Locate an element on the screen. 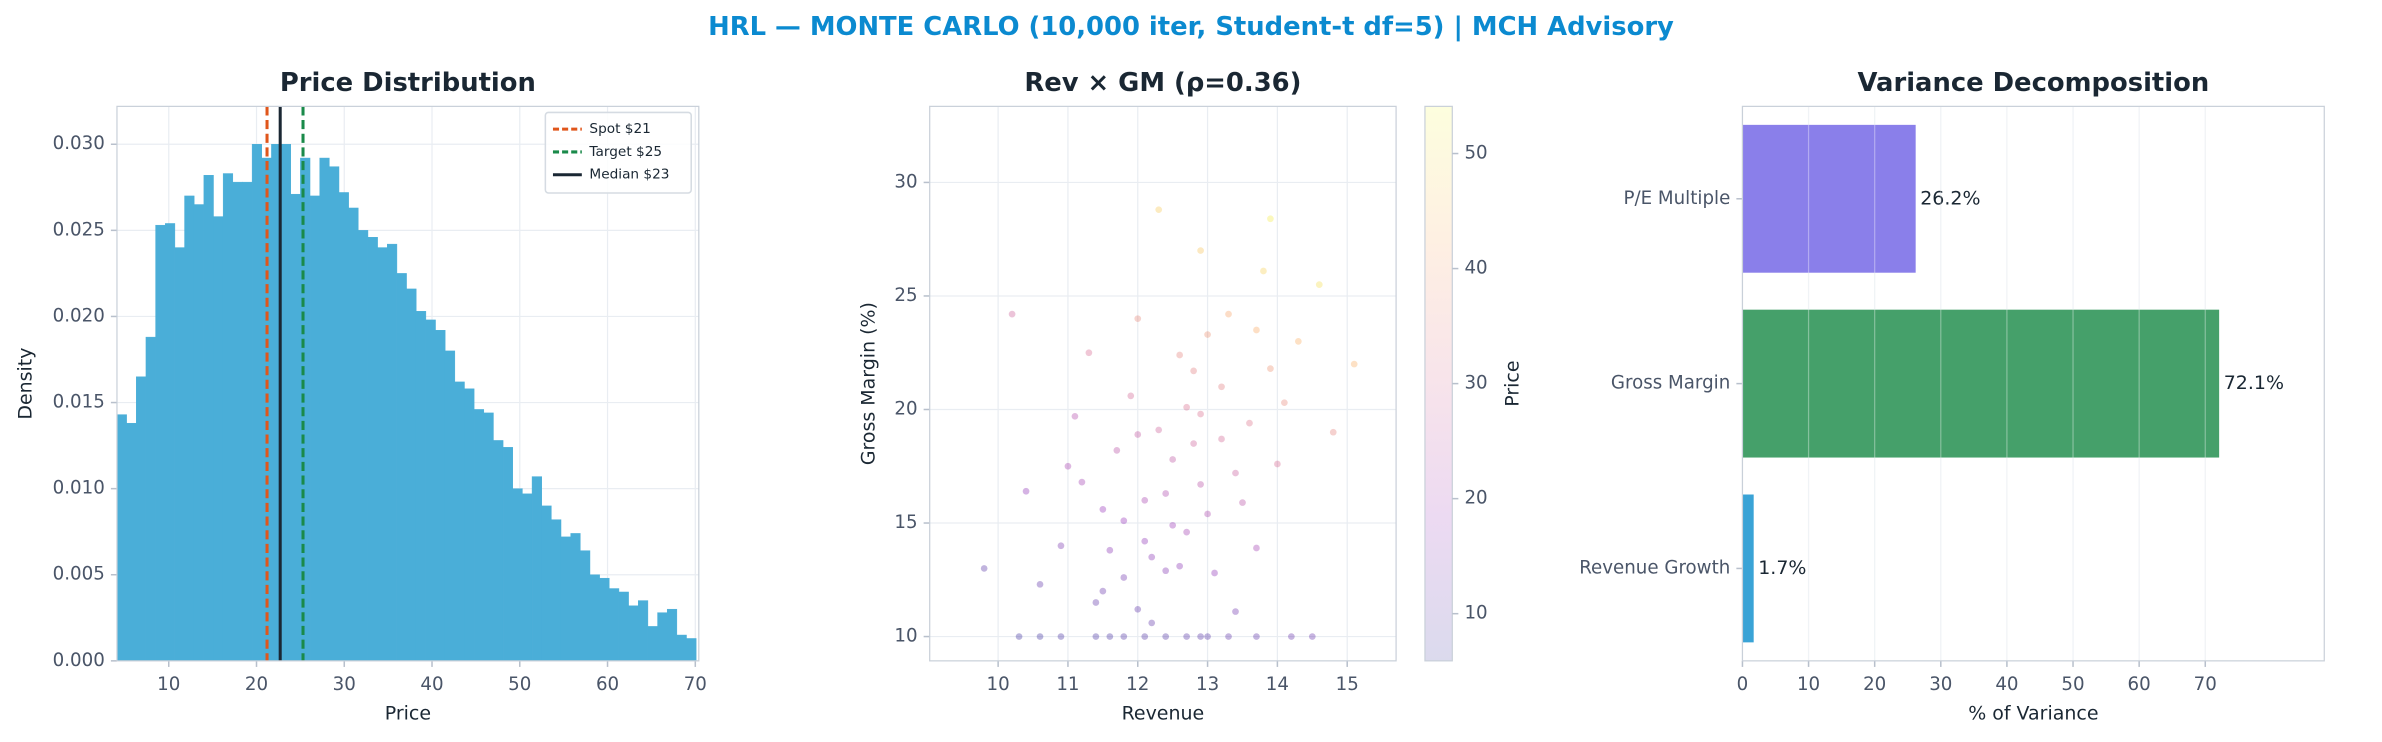 This screenshot has height=742, width=2382. x-tick-label: 13 is located at coordinates (1207, 684).